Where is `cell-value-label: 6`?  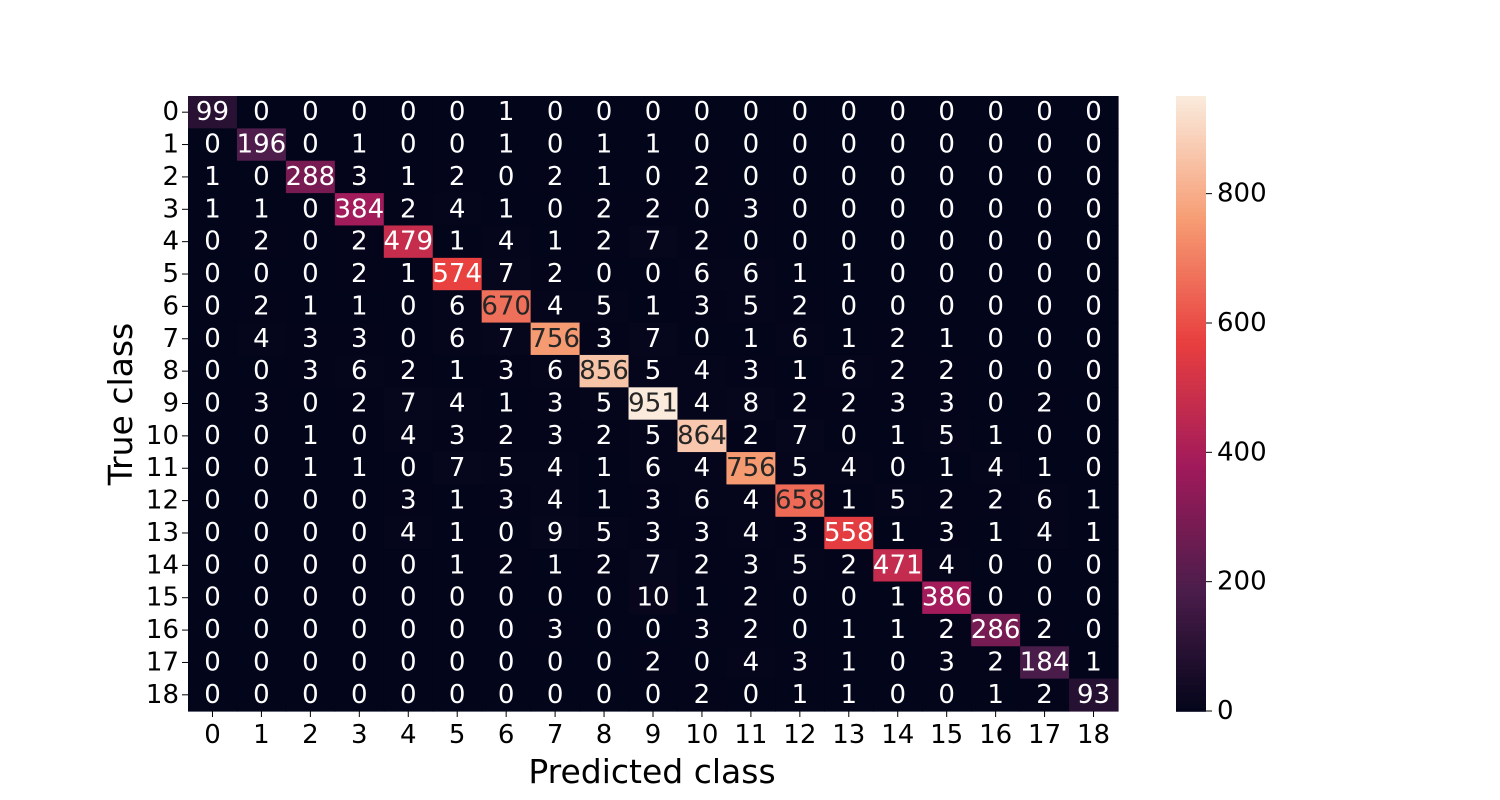
cell-value-label: 6 is located at coordinates (359, 371).